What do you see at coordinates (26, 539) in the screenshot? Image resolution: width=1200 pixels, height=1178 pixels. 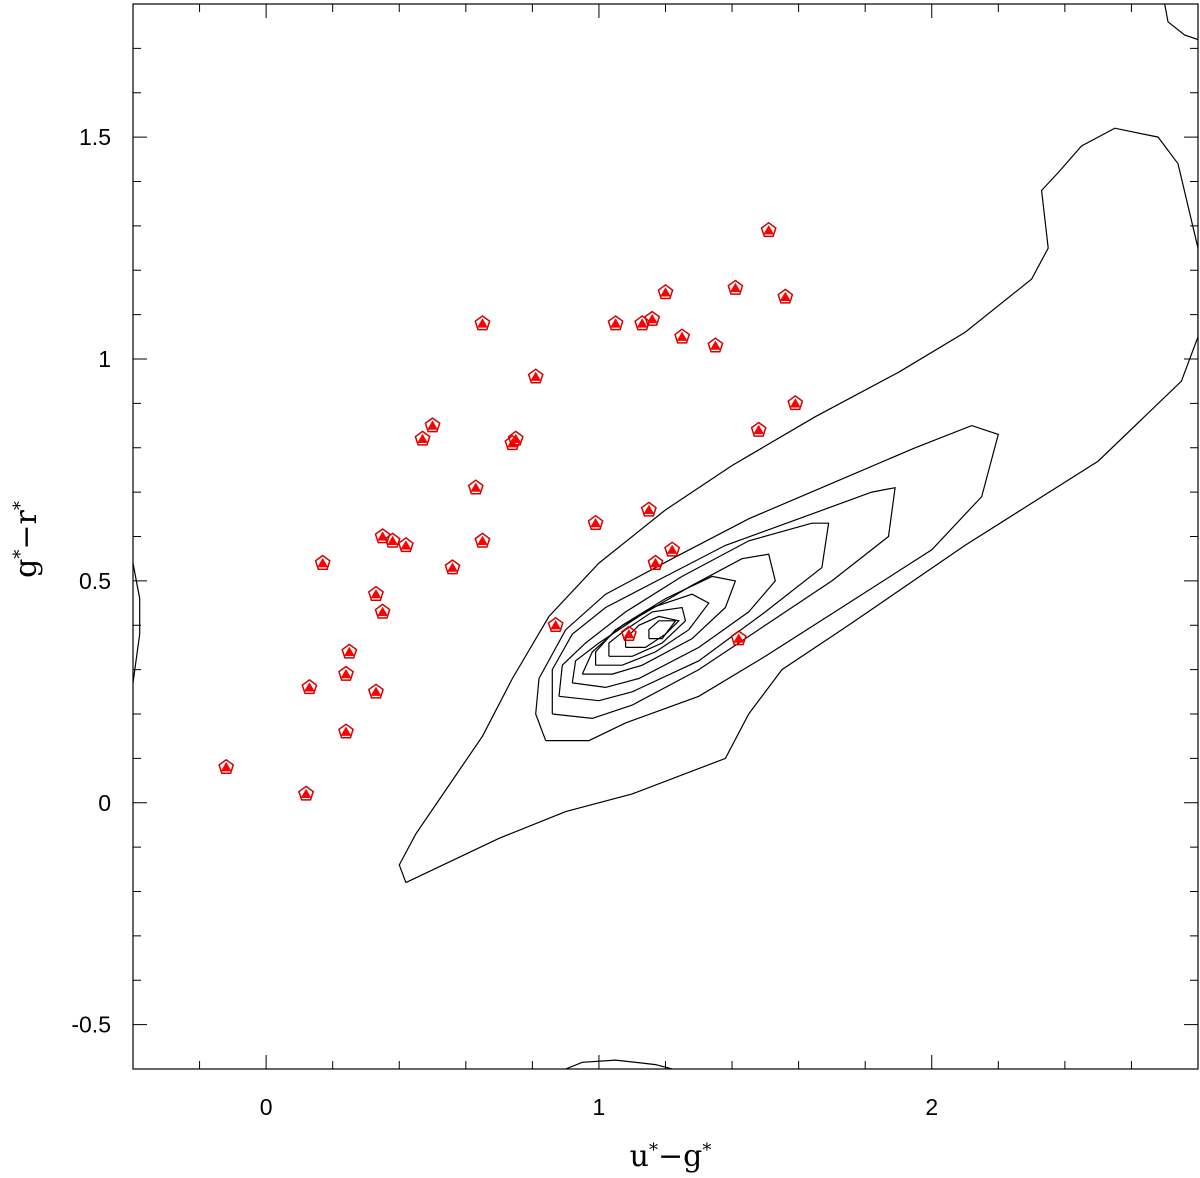 I see `y-axis-label: g*−r*` at bounding box center [26, 539].